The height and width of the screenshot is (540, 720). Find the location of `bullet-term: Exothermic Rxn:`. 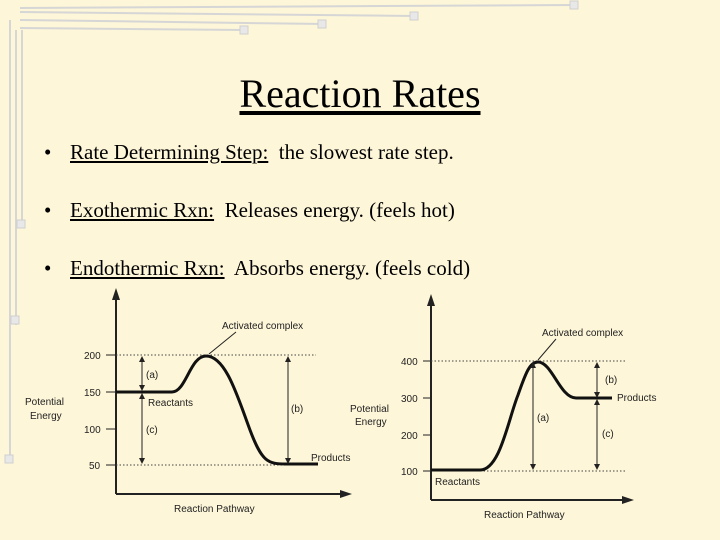

bullet-term: Exothermic Rxn: is located at coordinates (142, 210).